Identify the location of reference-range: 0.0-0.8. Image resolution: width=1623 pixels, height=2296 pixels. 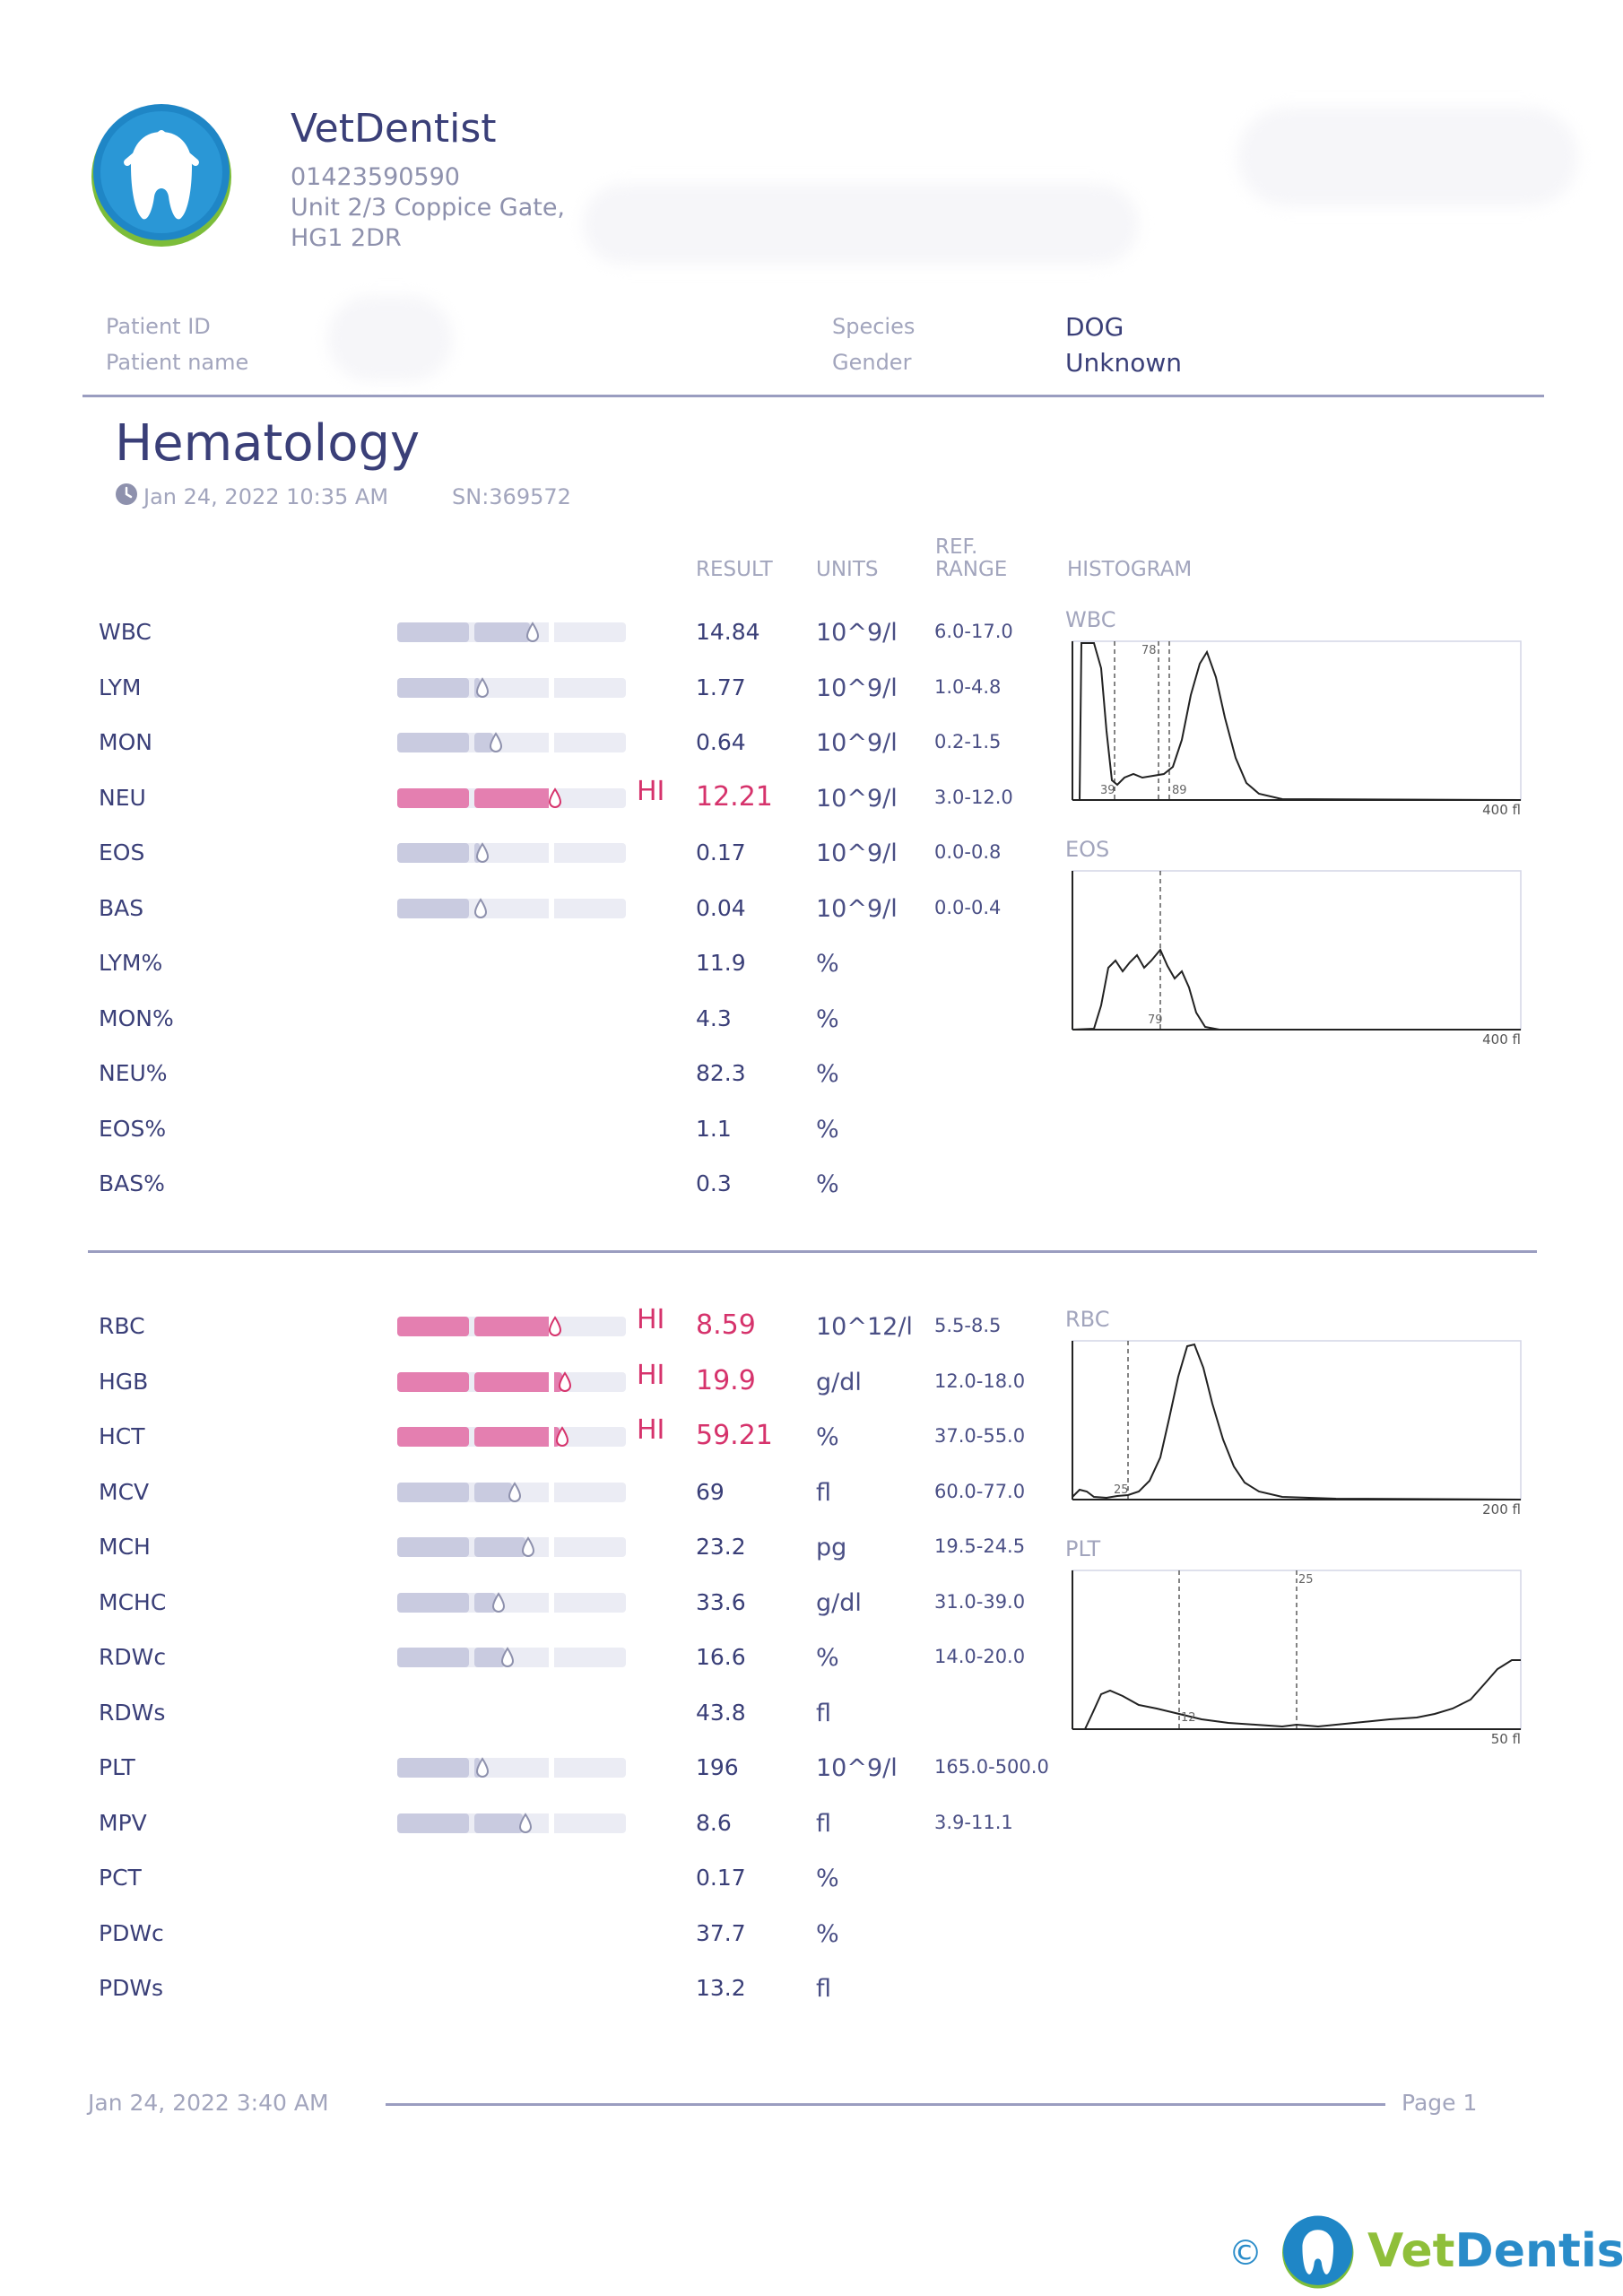
(968, 852).